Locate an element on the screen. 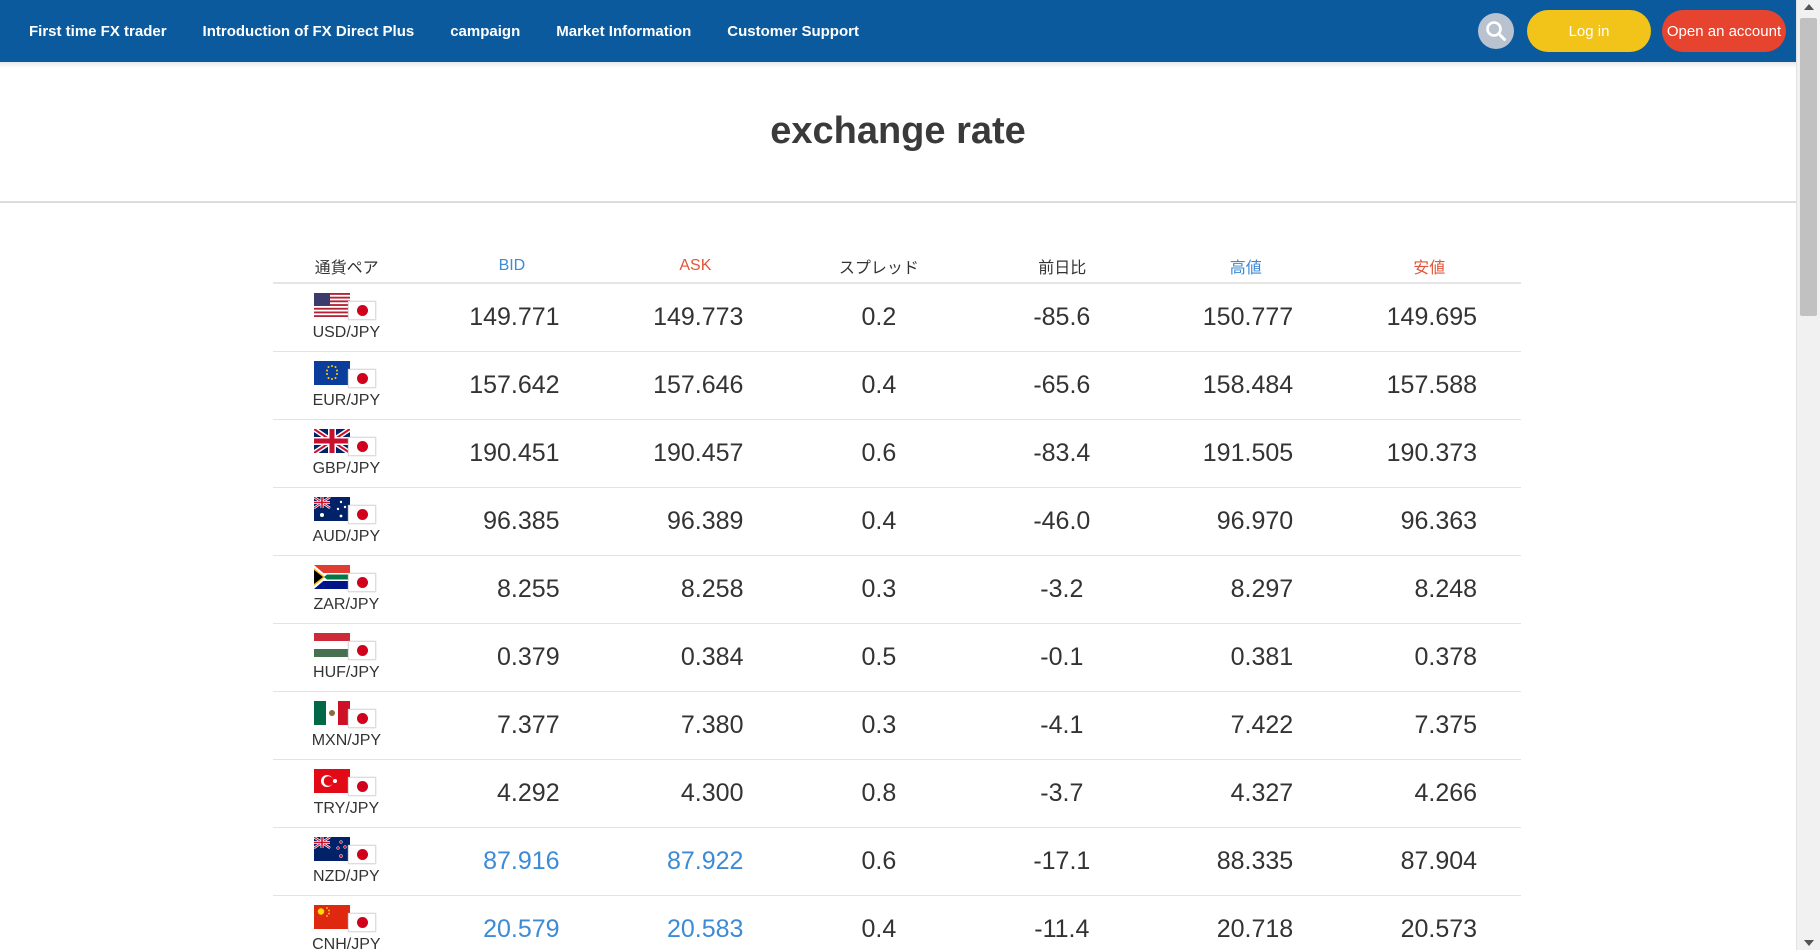  pair-cell: HUF/JPY is located at coordinates (346, 657).